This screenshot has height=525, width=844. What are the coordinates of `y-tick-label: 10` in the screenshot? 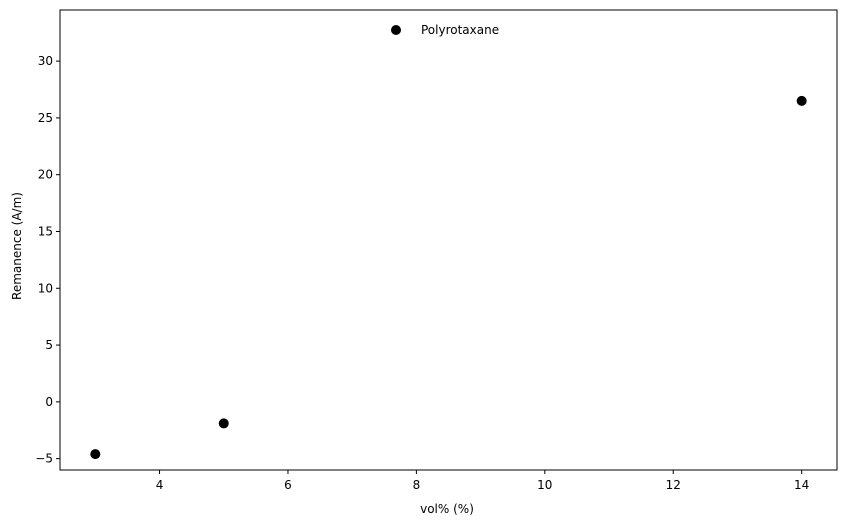 It's located at (45, 288).